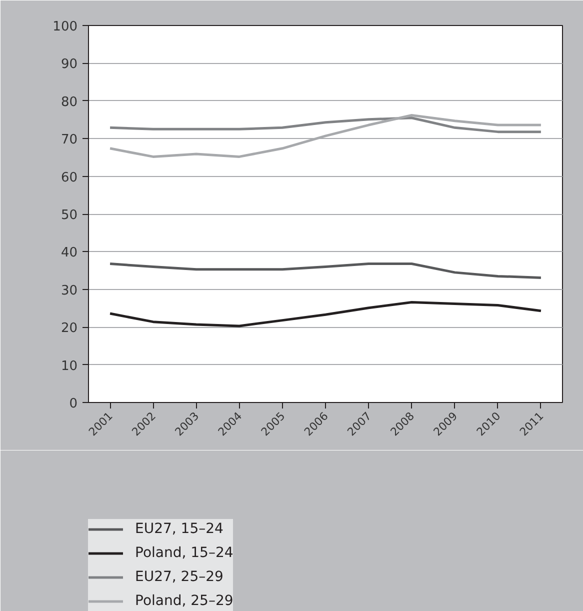  What do you see at coordinates (73, 404) in the screenshot?
I see `y-tick-label: 0` at bounding box center [73, 404].